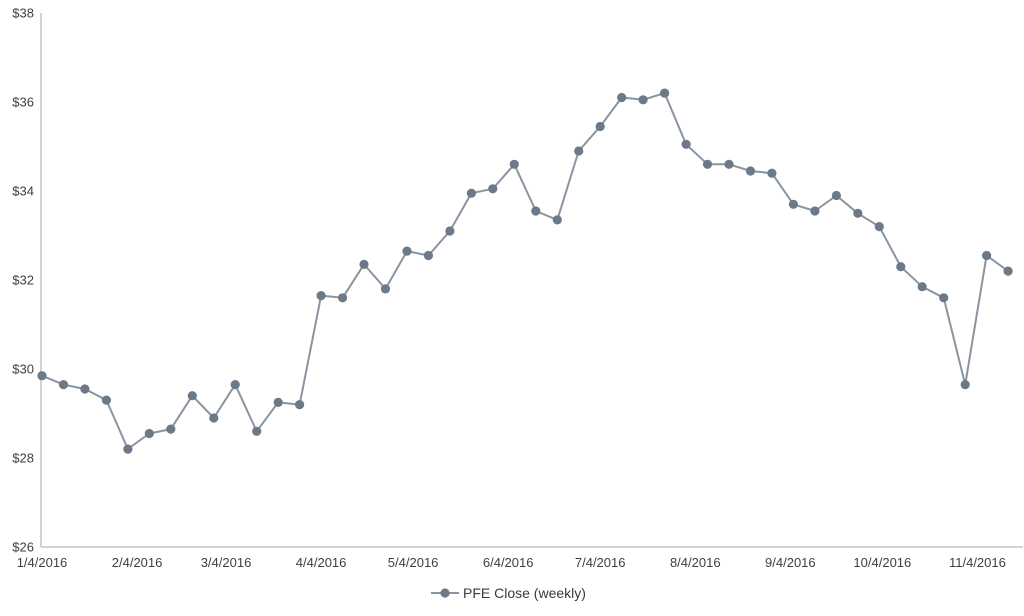 This screenshot has width=1024, height=616. I want to click on y-tick-label: $32, so click(23, 280).